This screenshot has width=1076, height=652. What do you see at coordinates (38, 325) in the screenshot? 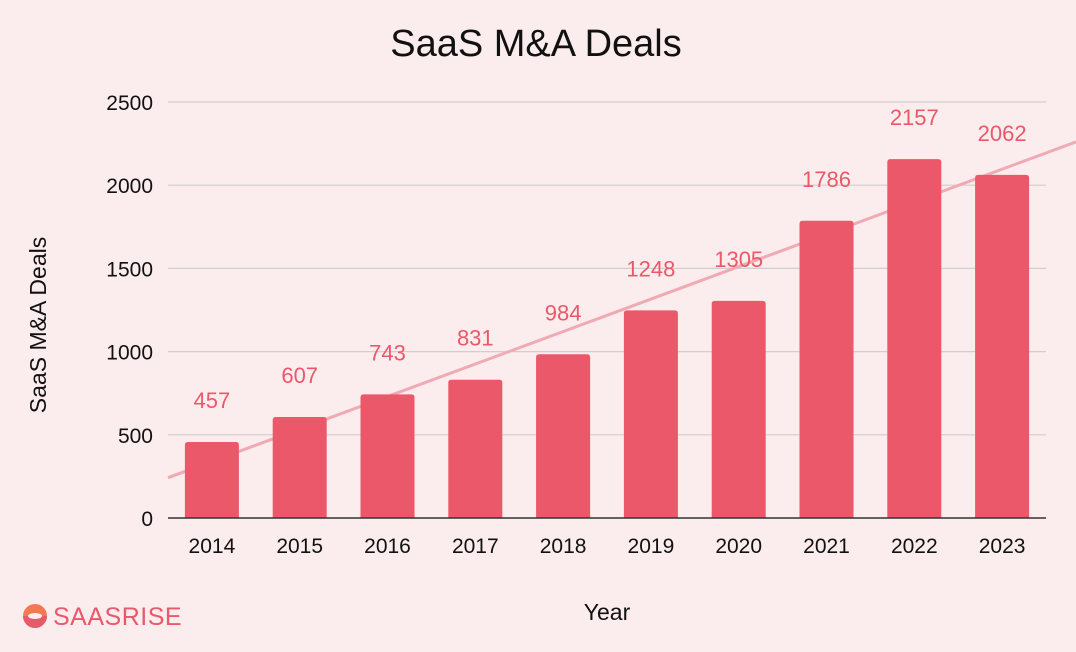
I see `y-axis-title: SaaS M&A Deals` at bounding box center [38, 325].